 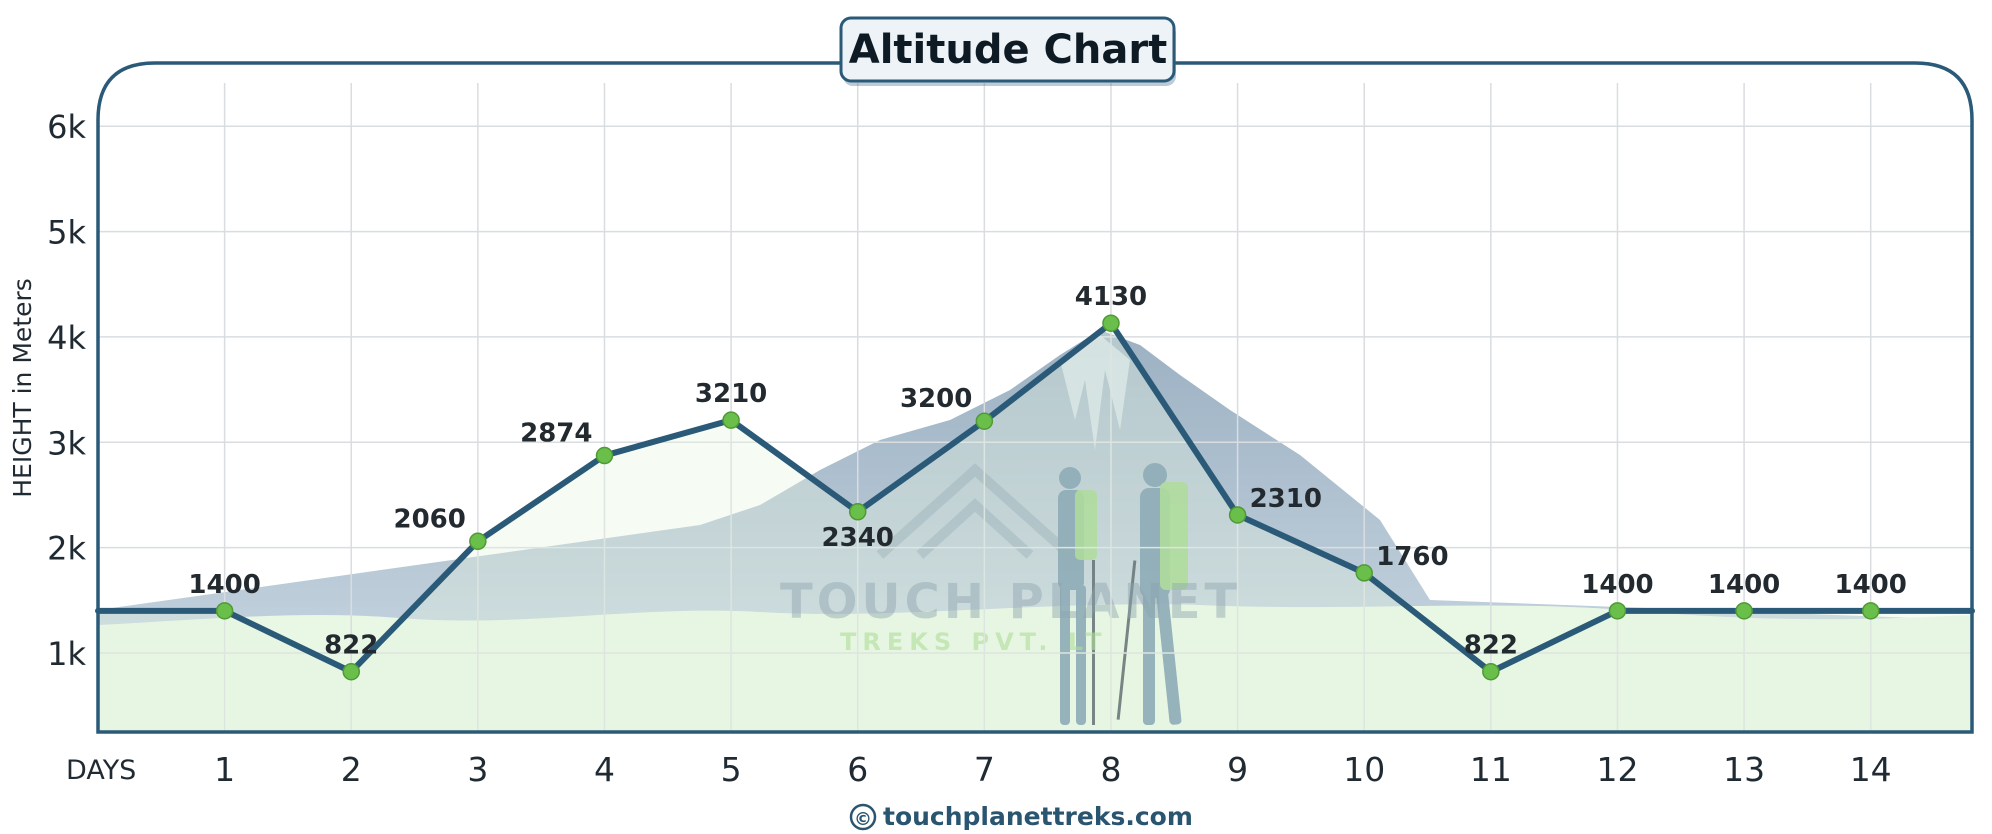 I want to click on x-tick-3: 3, so click(x=477, y=769).